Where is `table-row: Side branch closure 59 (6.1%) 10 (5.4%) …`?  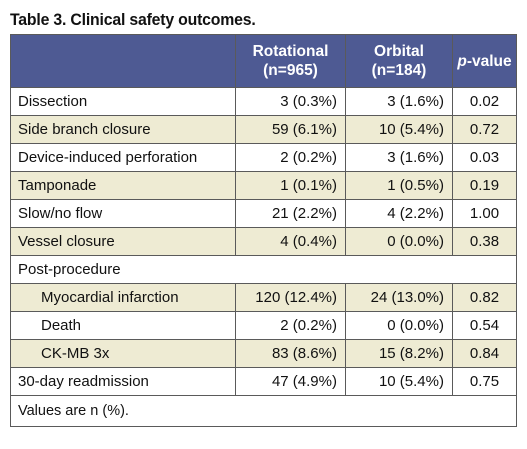 table-row: Side branch closure 59 (6.1%) 10 (5.4%) … is located at coordinates (263, 129).